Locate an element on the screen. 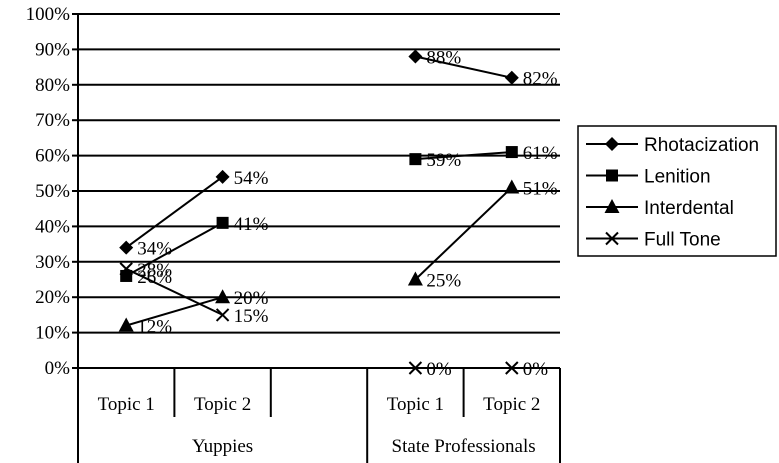  y-tick-label: 70% is located at coordinates (52, 120).